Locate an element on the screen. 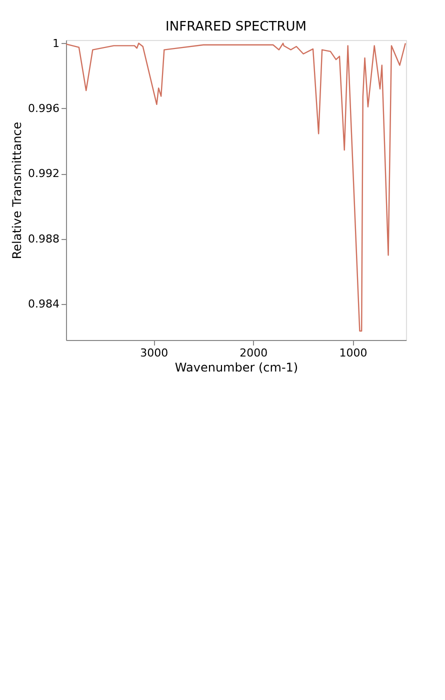 Image resolution: width=445 pixels, height=700 pixels. y-tick-label: 0.988 is located at coordinates (44, 239).